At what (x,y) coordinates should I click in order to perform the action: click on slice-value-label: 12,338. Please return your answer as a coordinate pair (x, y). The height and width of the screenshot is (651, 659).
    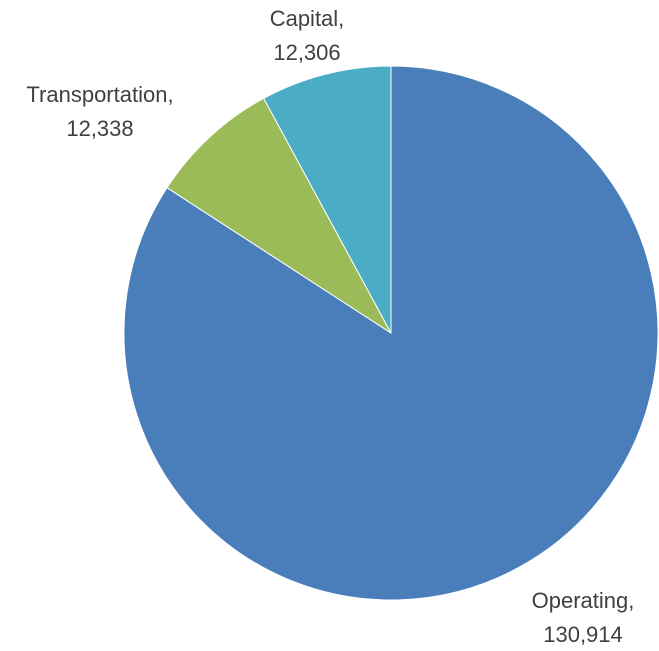
    Looking at the image, I should click on (99, 128).